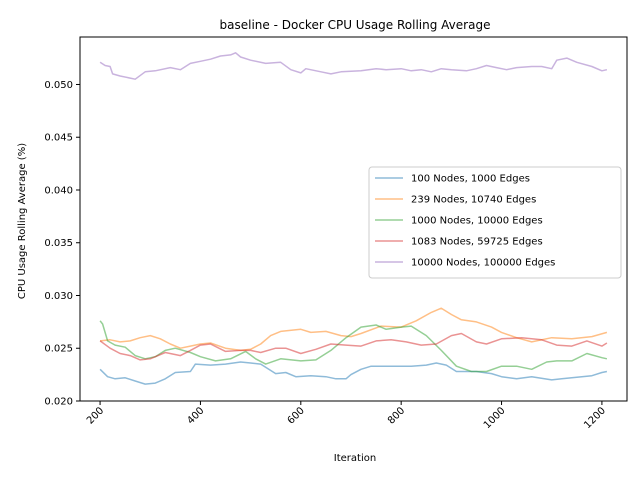 The image size is (640, 480). What do you see at coordinates (58, 85) in the screenshot?
I see `y-tick-label: 0.050` at bounding box center [58, 85].